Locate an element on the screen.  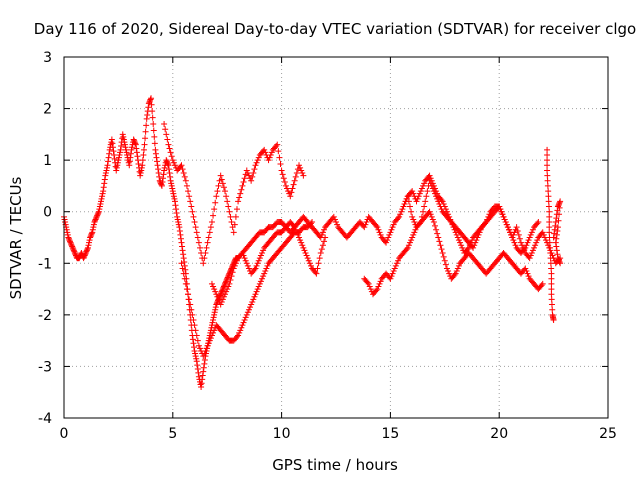
series-upper-arcs is located at coordinates (234, 194).